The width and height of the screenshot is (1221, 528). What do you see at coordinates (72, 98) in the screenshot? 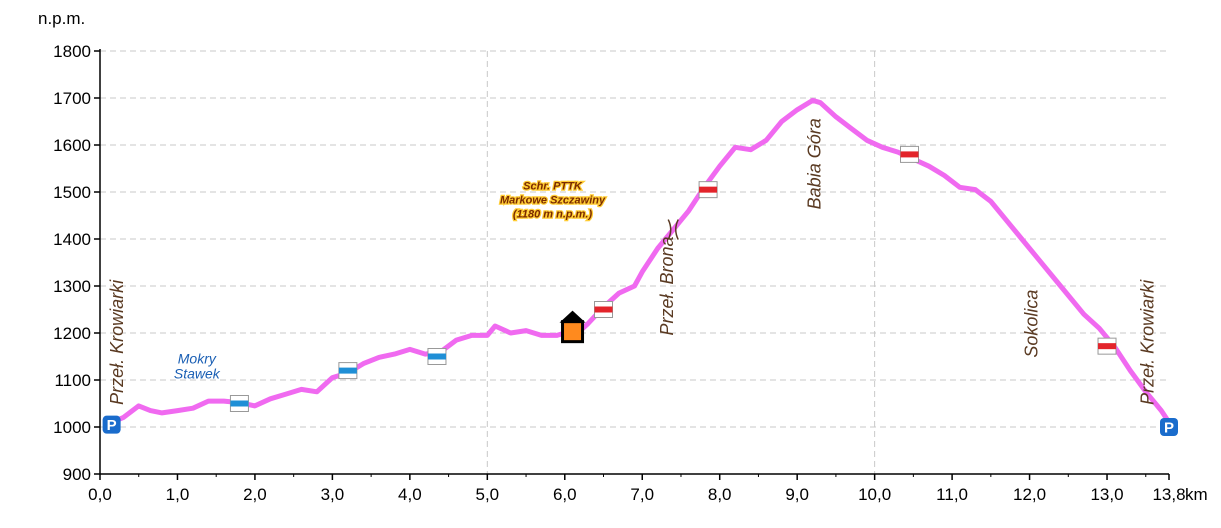
I see `y-tick-label: 1700` at bounding box center [72, 98].